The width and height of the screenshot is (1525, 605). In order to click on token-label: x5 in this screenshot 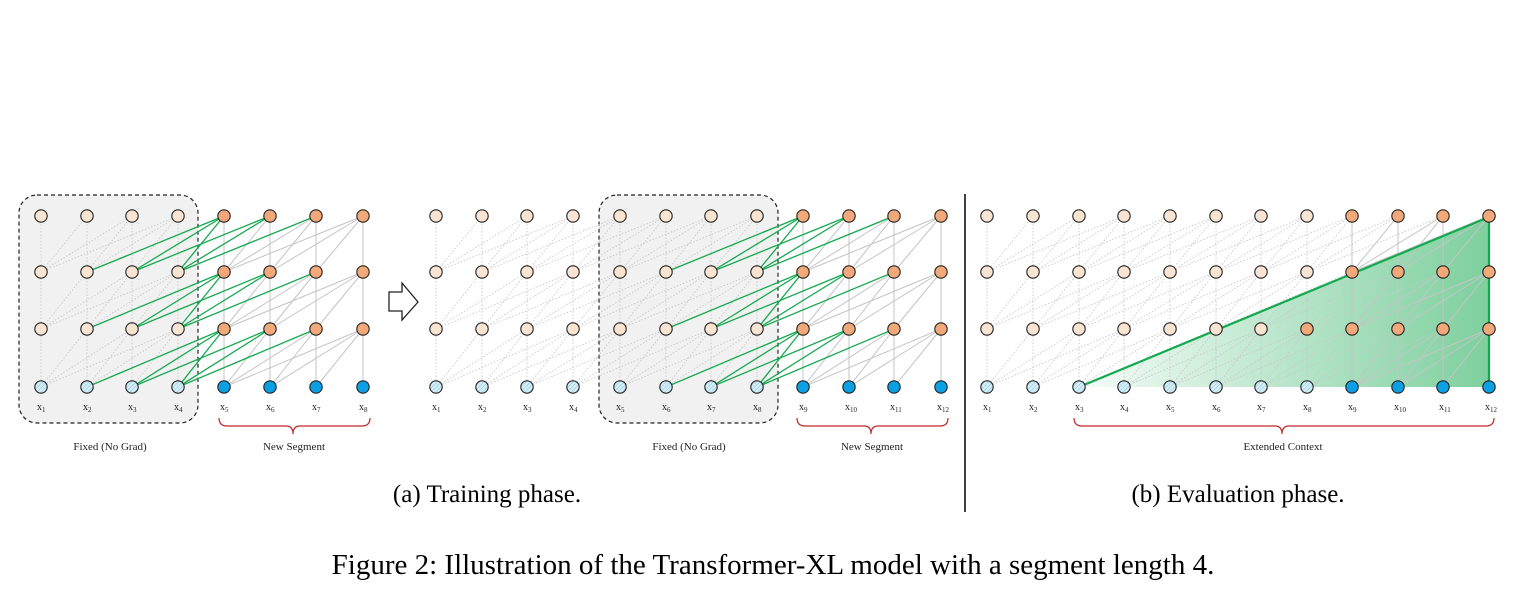, I will do `click(1170, 408)`.